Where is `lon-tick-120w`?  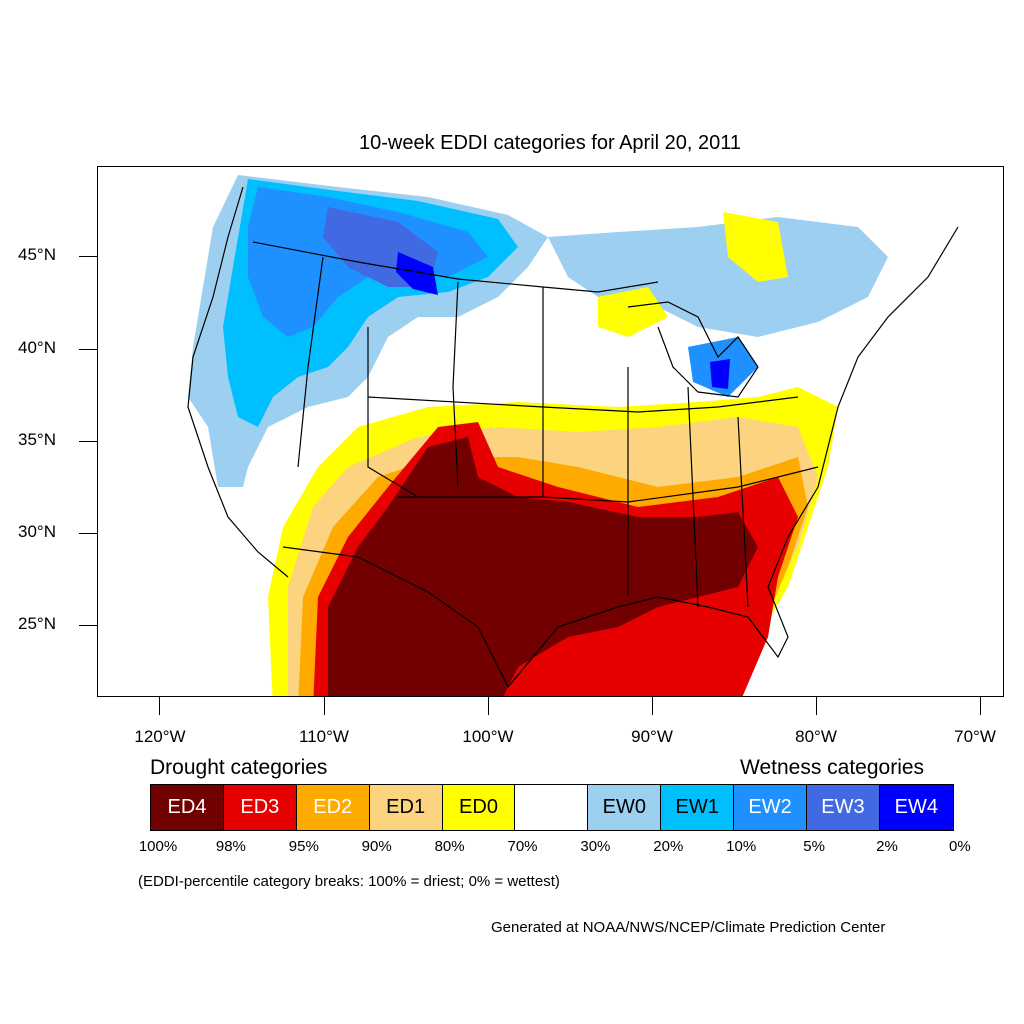 lon-tick-120w is located at coordinates (159, 706).